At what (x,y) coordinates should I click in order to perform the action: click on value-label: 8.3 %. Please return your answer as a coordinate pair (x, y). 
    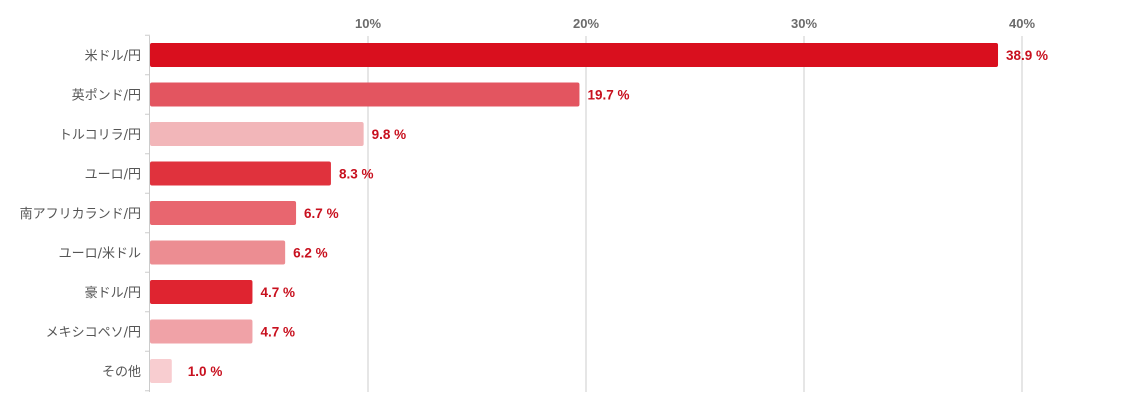
    Looking at the image, I should click on (356, 174).